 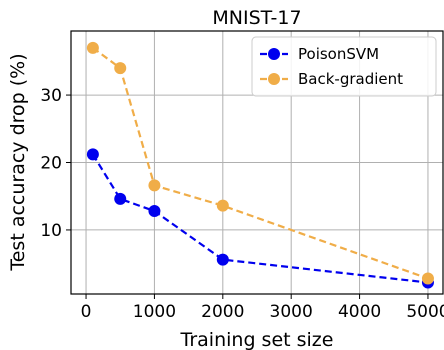 I want to click on legend-label: PoisonSVM, so click(x=338, y=54).